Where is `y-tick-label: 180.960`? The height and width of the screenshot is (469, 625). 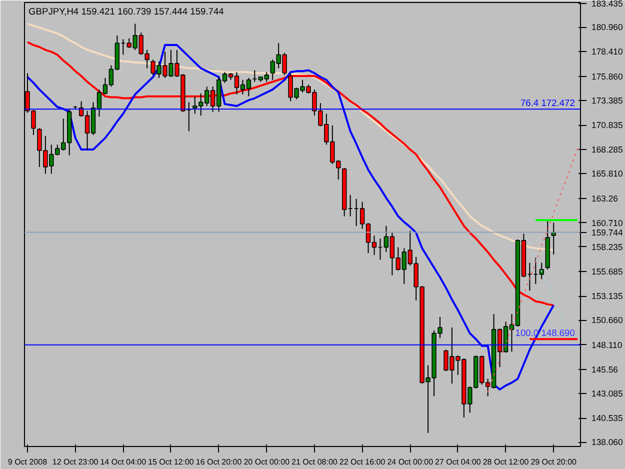
y-tick-label: 180.960 is located at coordinates (607, 27).